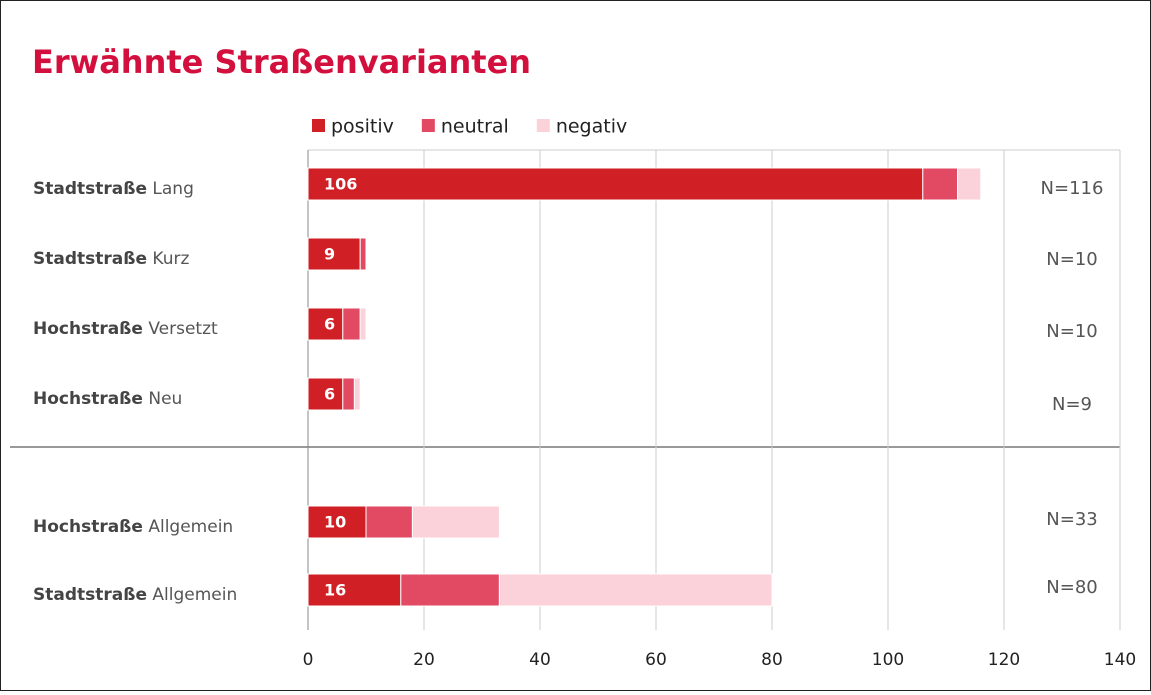  Describe the element at coordinates (424, 660) in the screenshot. I see `x-tick-label: 20` at that location.